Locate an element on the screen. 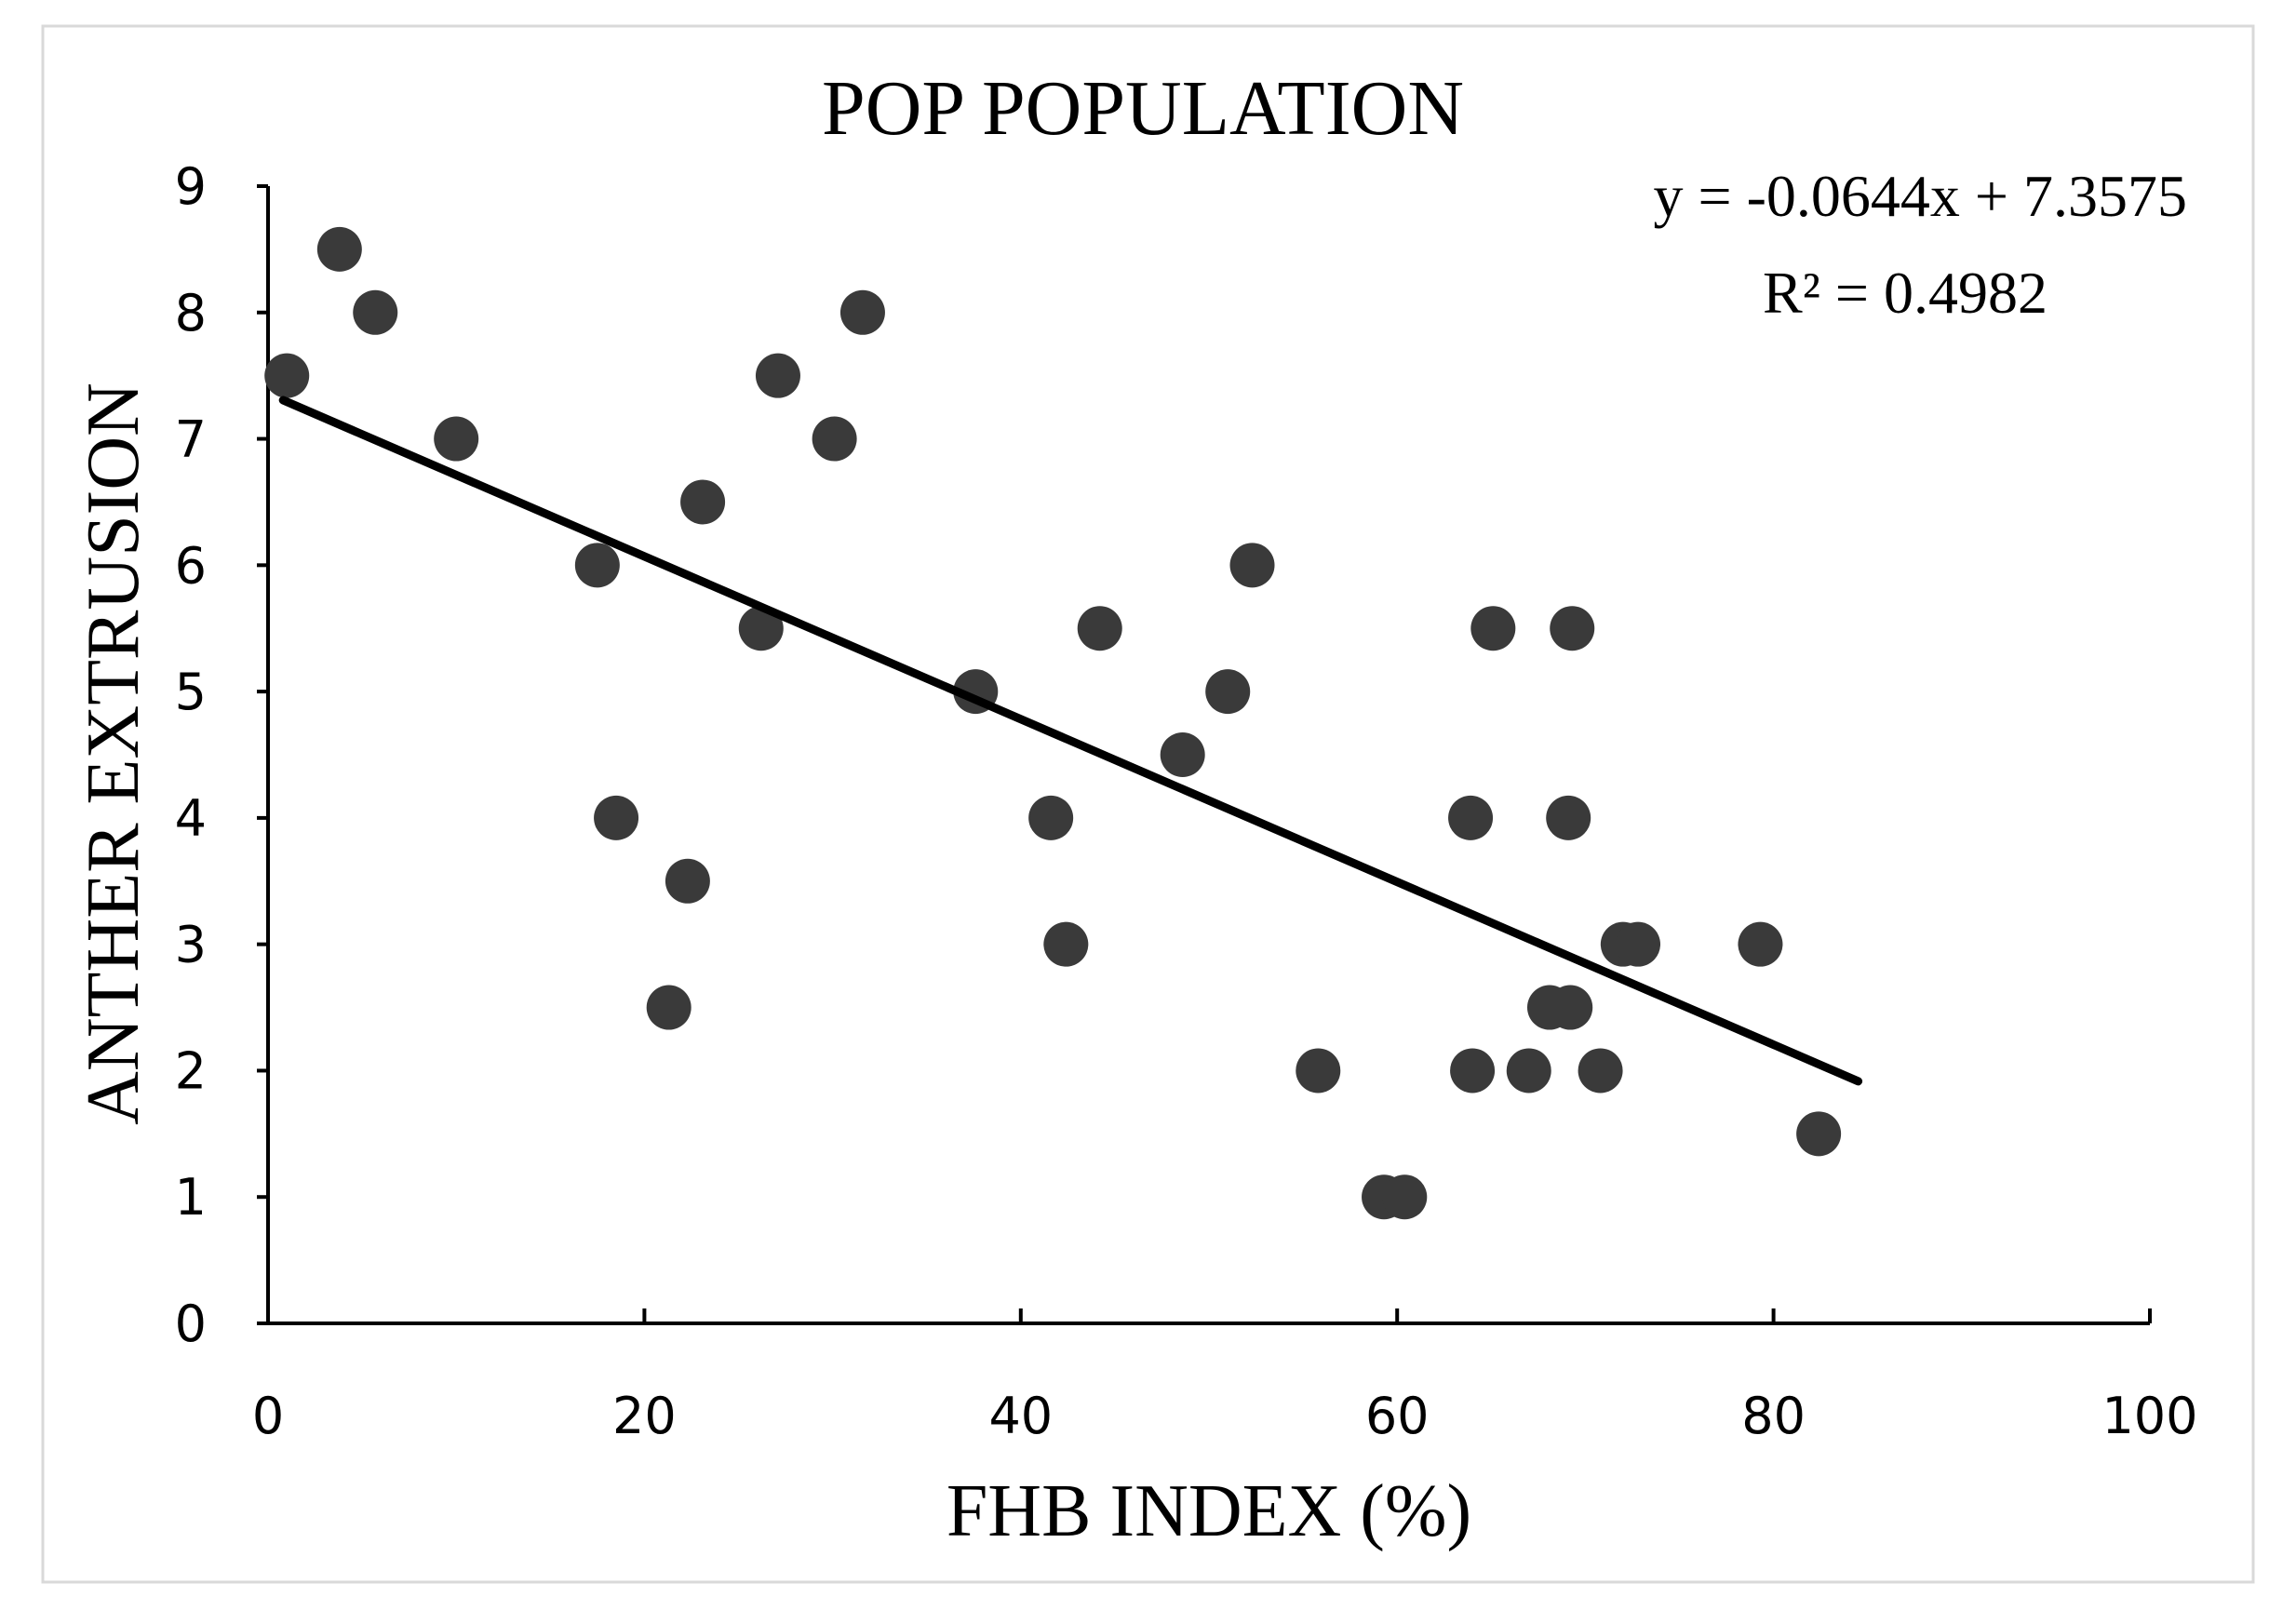 Image resolution: width=2296 pixels, height=1610 pixels. y-tick-label: 7 is located at coordinates (191, 439).